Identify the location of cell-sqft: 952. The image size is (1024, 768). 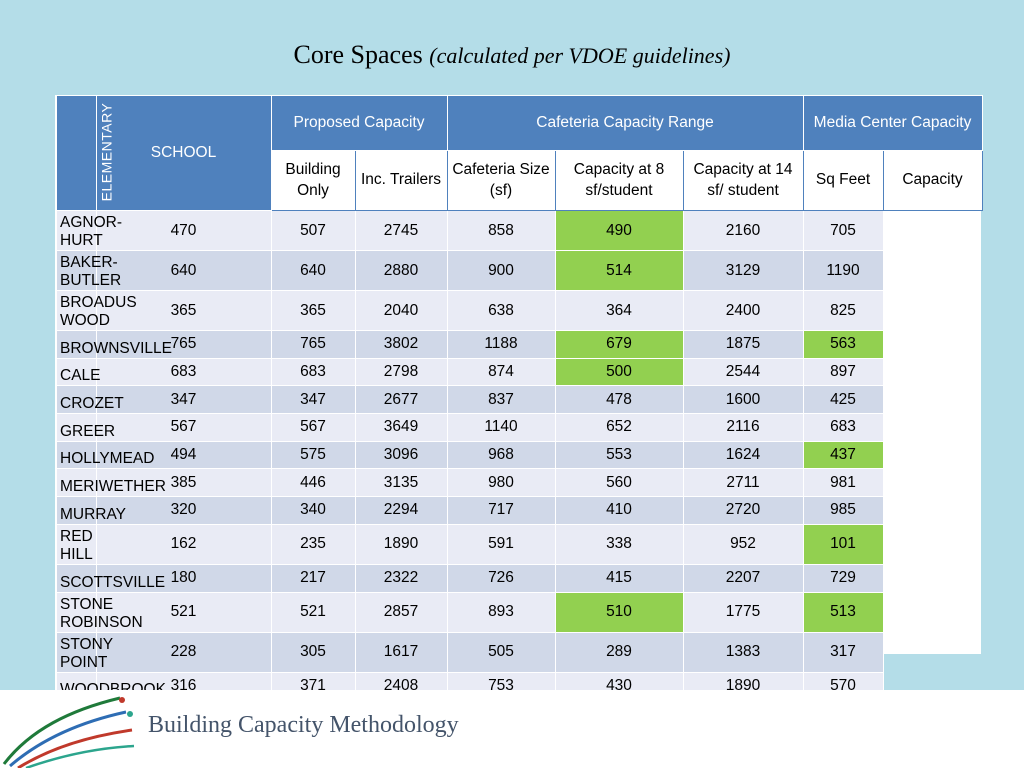
(743, 544).